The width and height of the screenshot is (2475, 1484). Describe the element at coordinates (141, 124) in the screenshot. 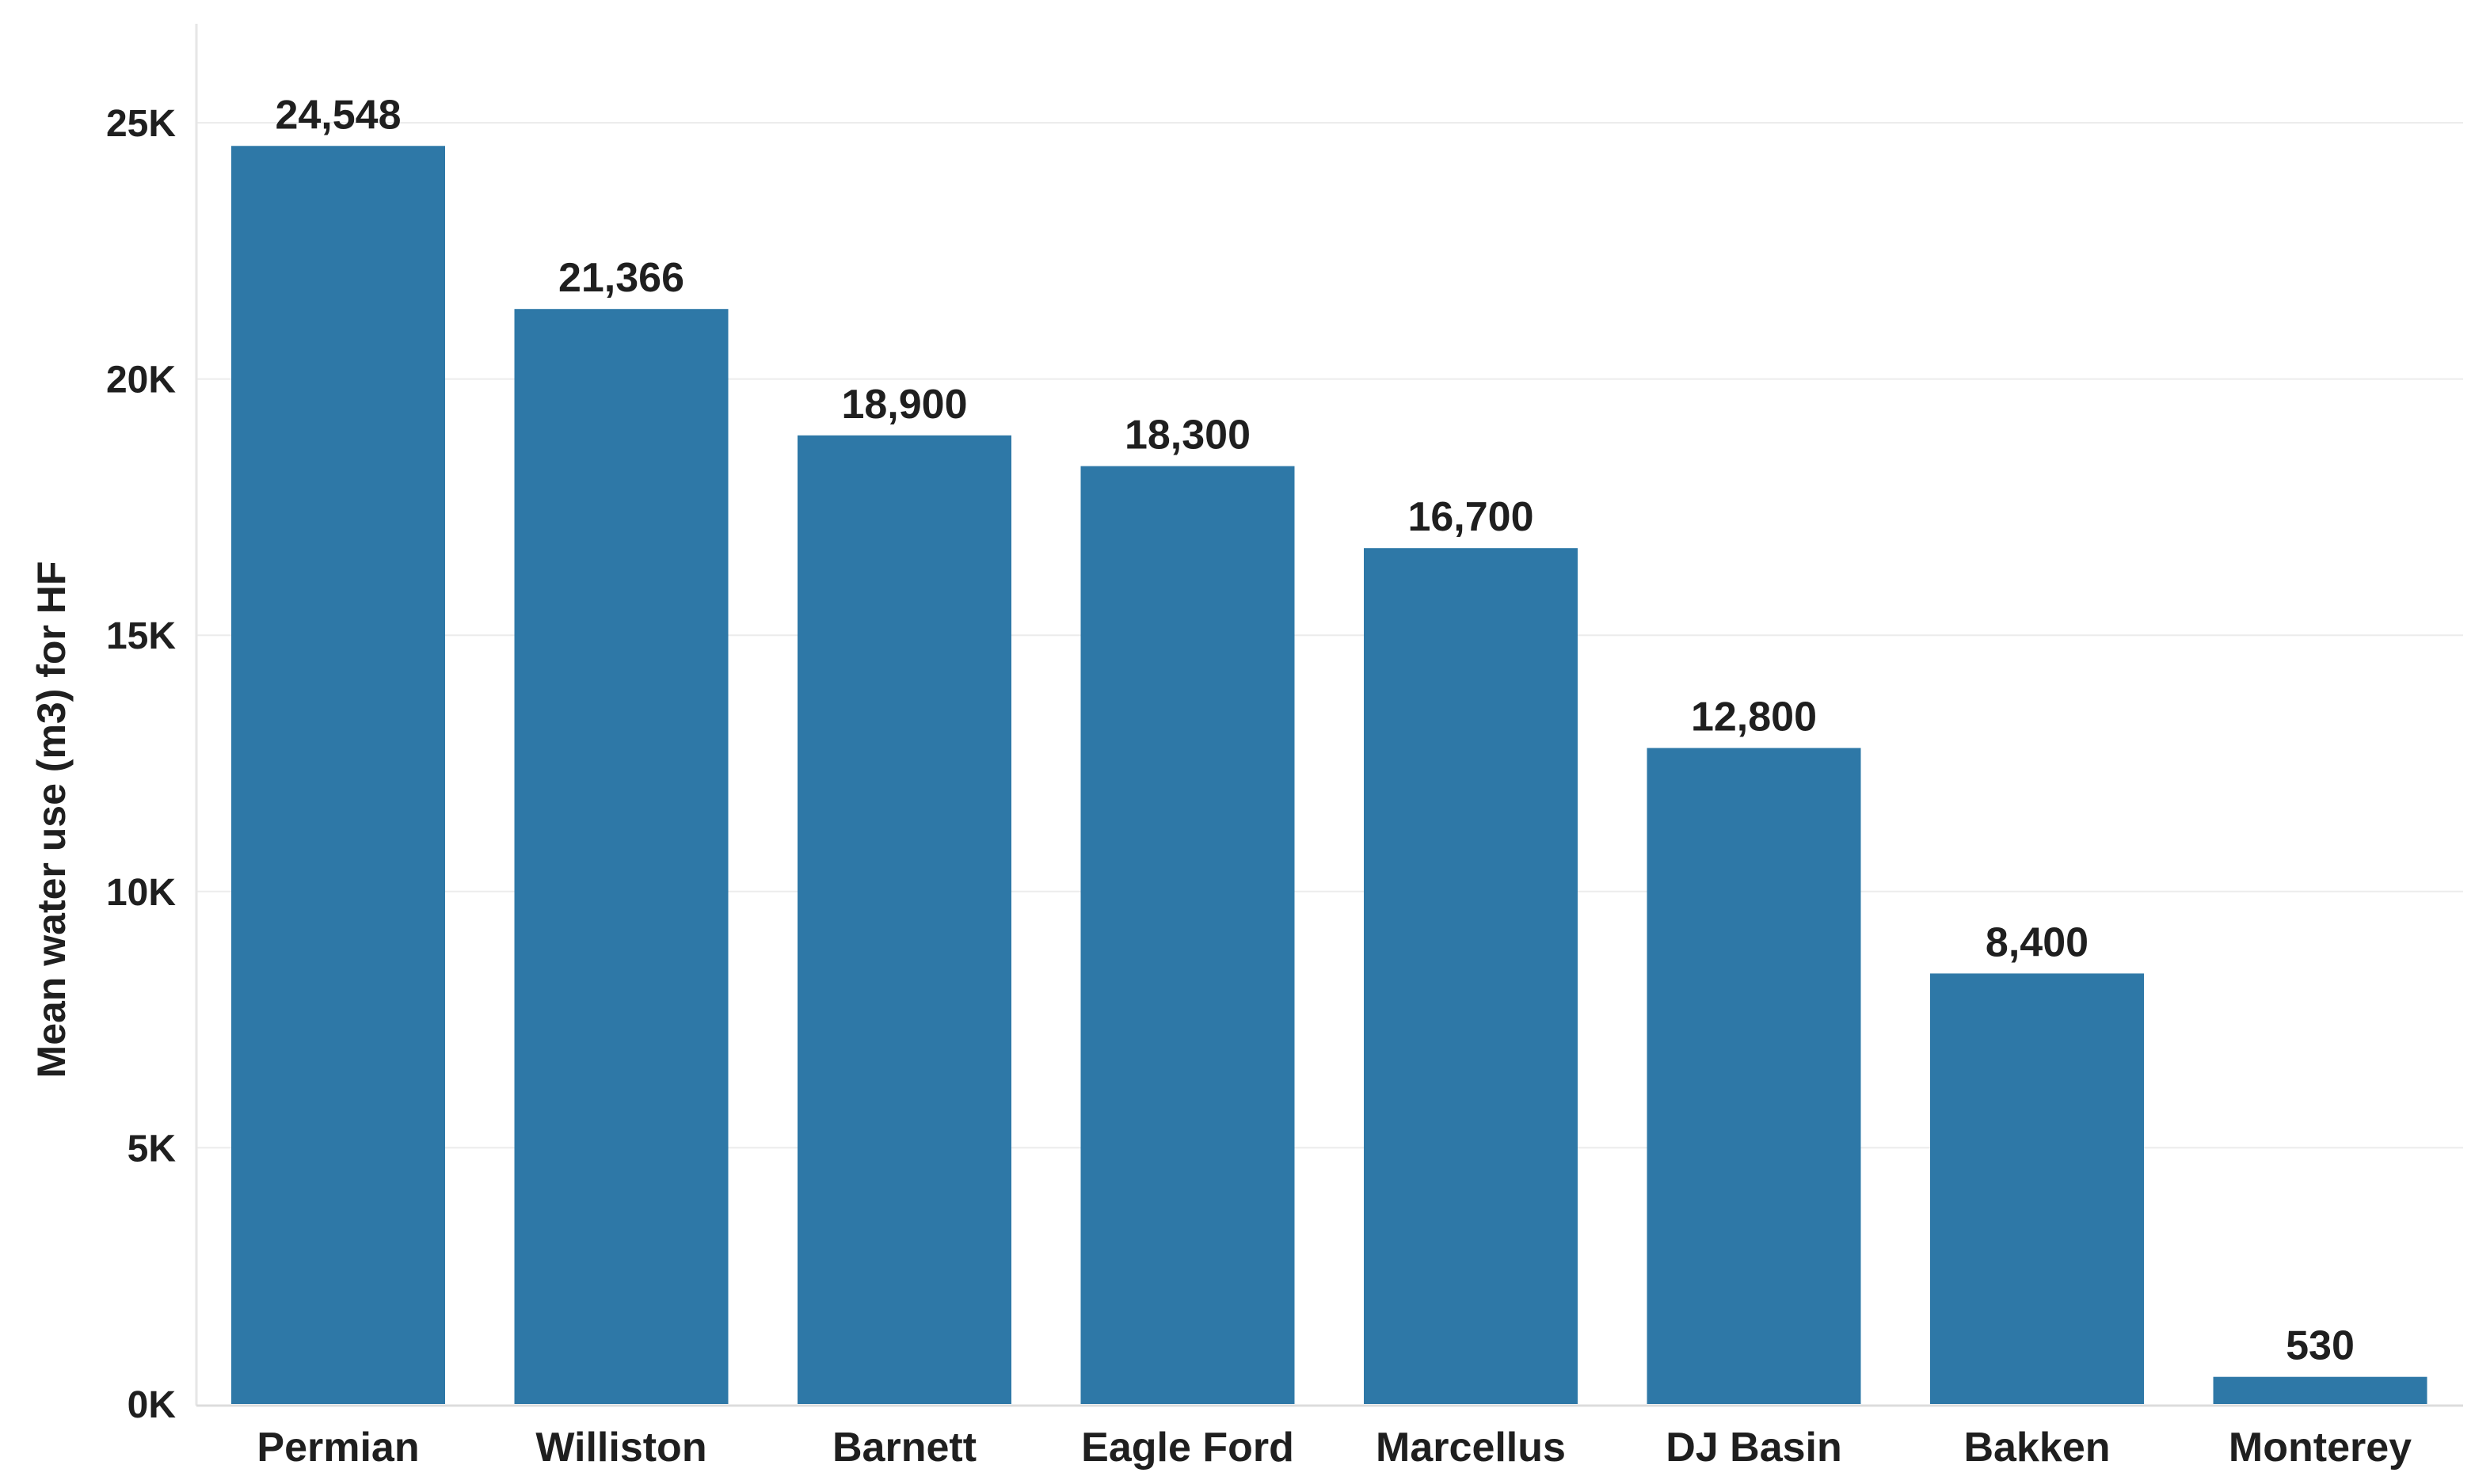

I see `y-tick-label: 25K` at that location.